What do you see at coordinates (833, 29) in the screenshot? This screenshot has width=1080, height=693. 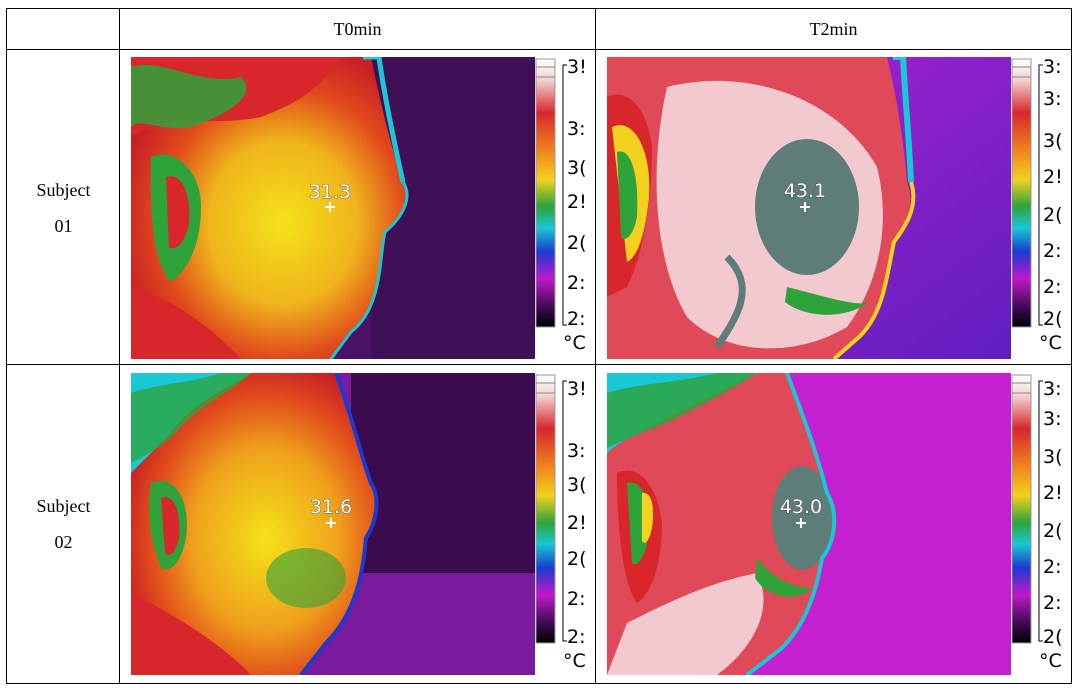 I see `column-header-t2: T2min` at bounding box center [833, 29].